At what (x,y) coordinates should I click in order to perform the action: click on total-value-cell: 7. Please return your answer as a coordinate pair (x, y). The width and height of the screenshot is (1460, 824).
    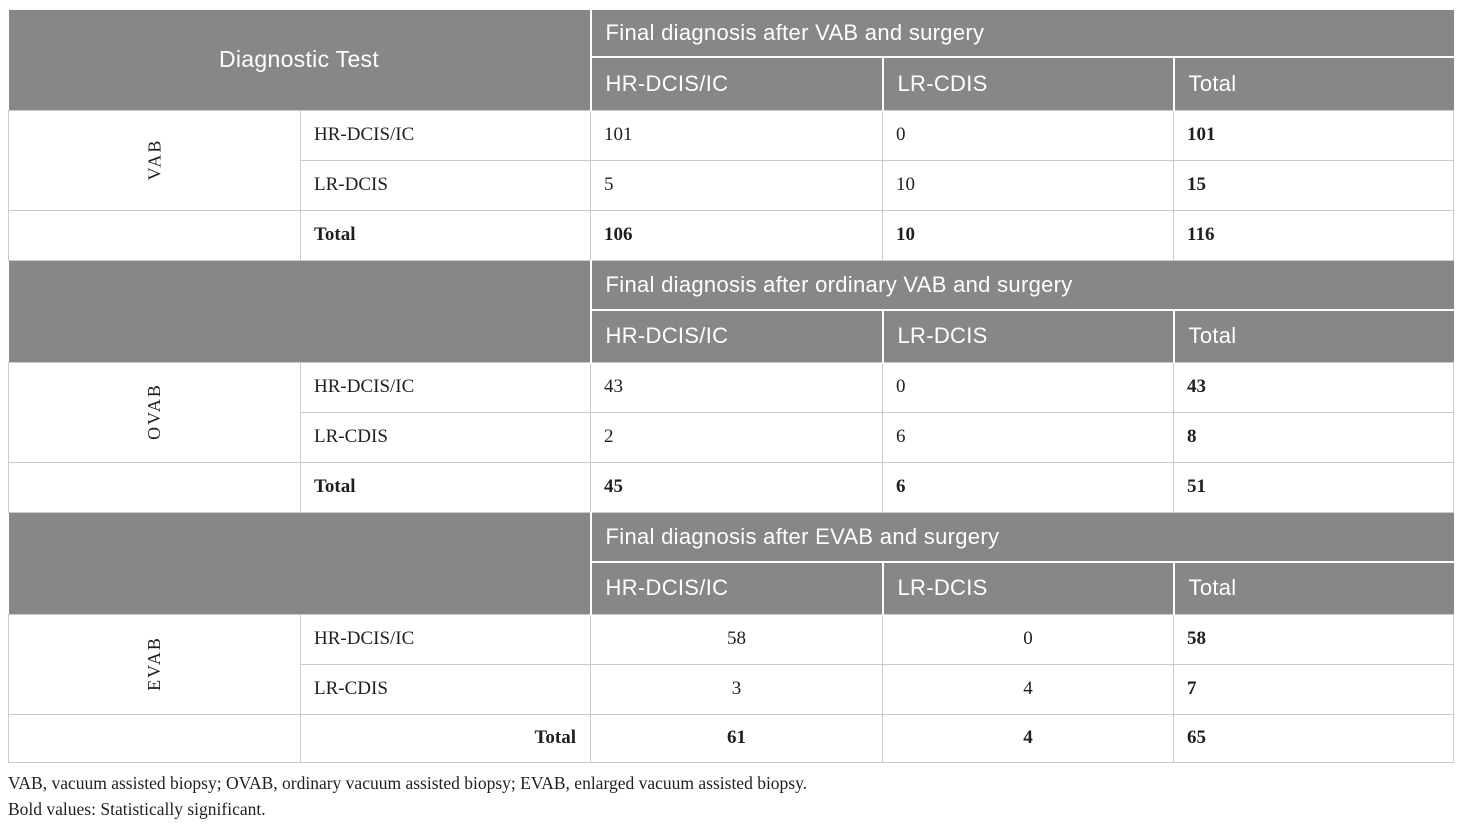
    Looking at the image, I should click on (1314, 689).